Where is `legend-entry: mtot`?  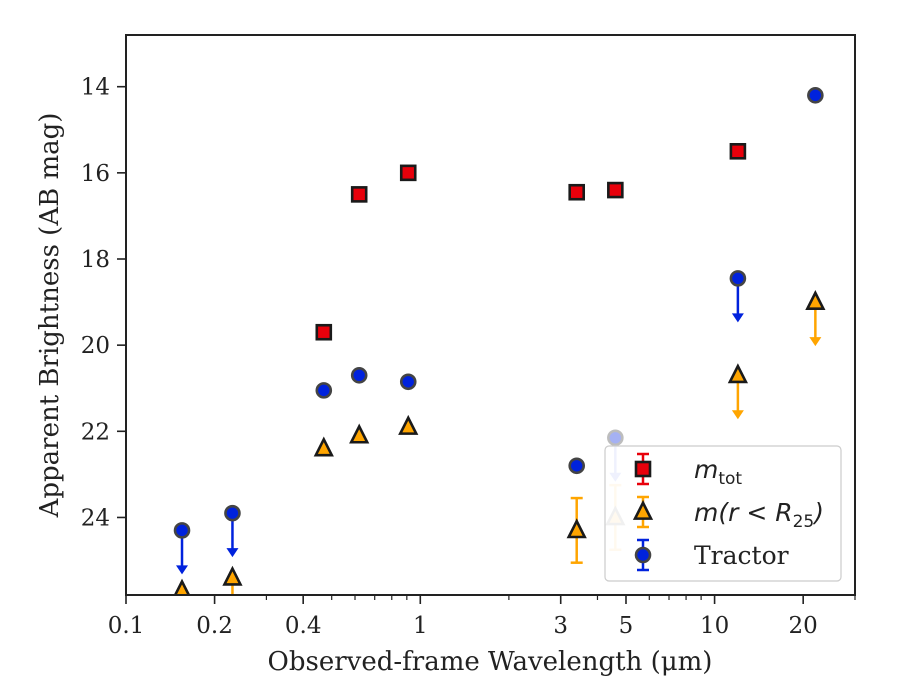
legend-entry: mtot is located at coordinates (688, 470).